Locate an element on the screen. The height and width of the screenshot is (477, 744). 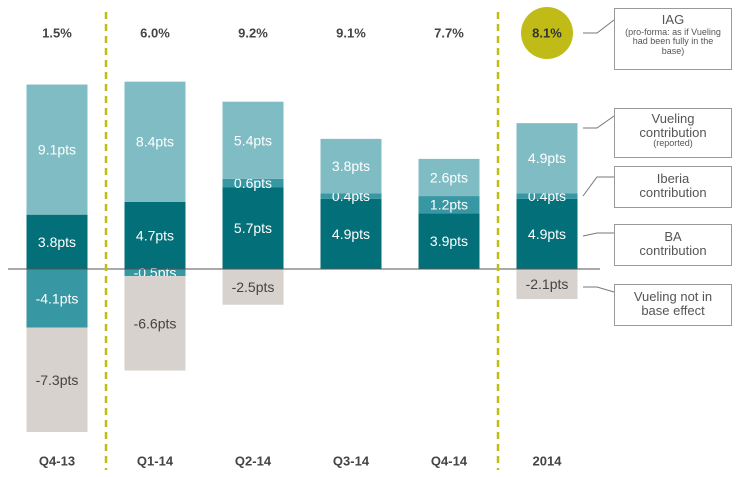
total-label-2: 9.2% is located at coordinates (253, 33).